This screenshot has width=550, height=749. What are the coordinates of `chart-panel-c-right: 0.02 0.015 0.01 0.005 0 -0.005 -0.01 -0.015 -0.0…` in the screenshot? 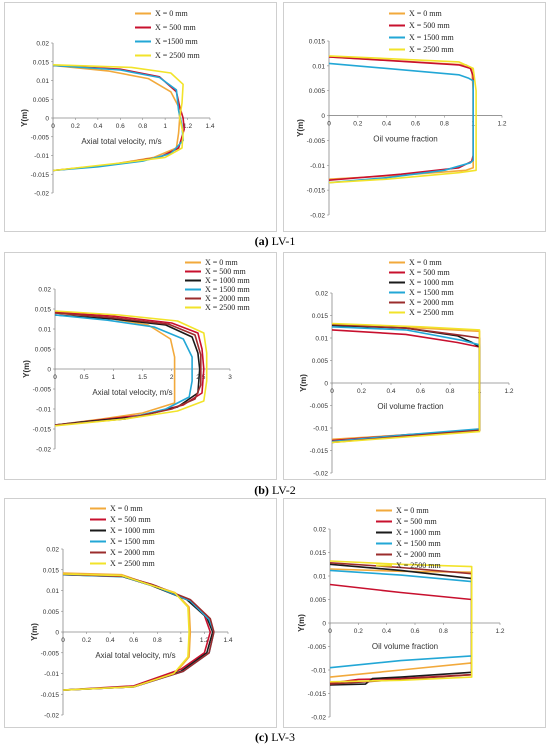 It's located at (414, 613).